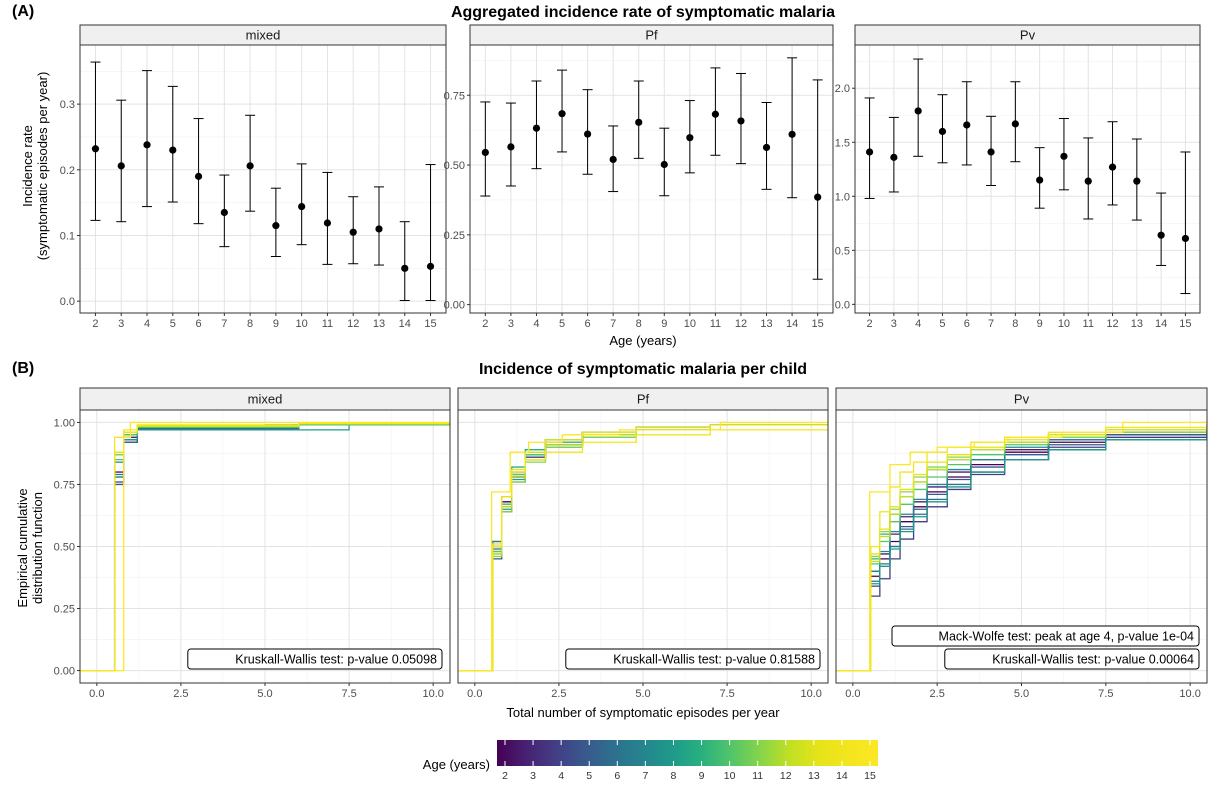 The height and width of the screenshot is (789, 1209). What do you see at coordinates (23, 11) in the screenshot?
I see `panel-a-letter: (A)` at bounding box center [23, 11].